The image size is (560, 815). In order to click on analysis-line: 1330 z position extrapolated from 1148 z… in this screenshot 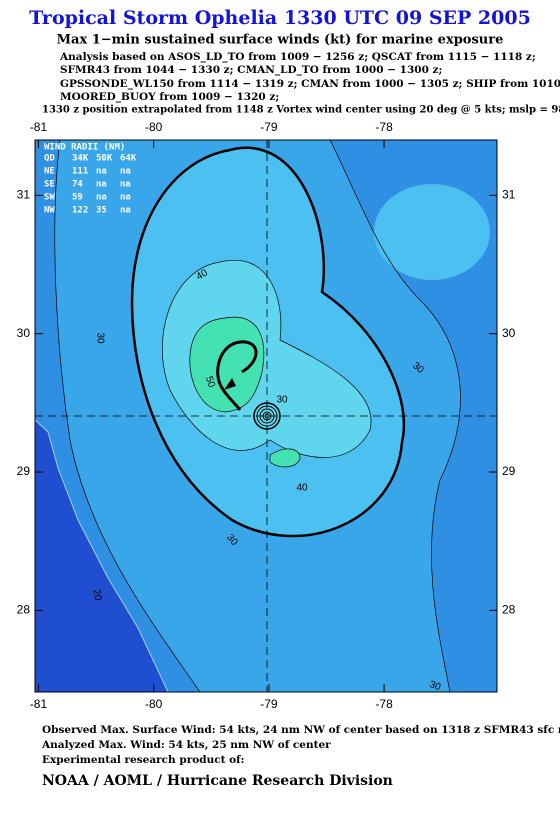, I will do `click(301, 110)`.